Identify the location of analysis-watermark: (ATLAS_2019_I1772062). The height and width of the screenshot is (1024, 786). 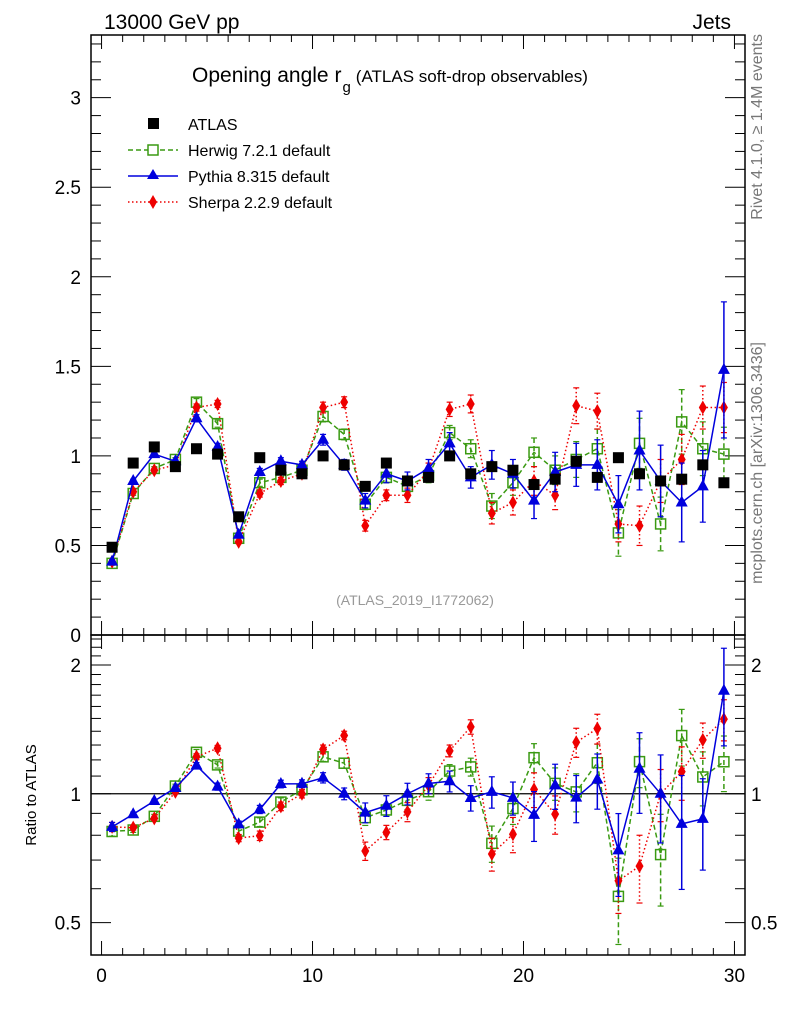
(415, 600).